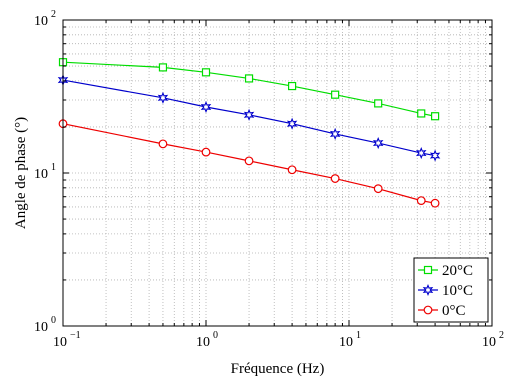 Image resolution: width=509 pixels, height=381 pixels. What do you see at coordinates (53, 320) in the screenshot?
I see `y-tick-exponent: 0` at bounding box center [53, 320].